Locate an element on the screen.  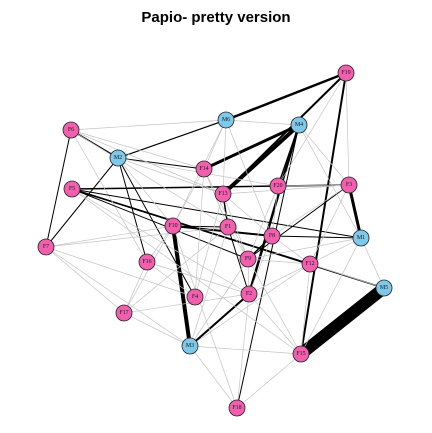
node-label: F2 is located at coordinates (249, 294).